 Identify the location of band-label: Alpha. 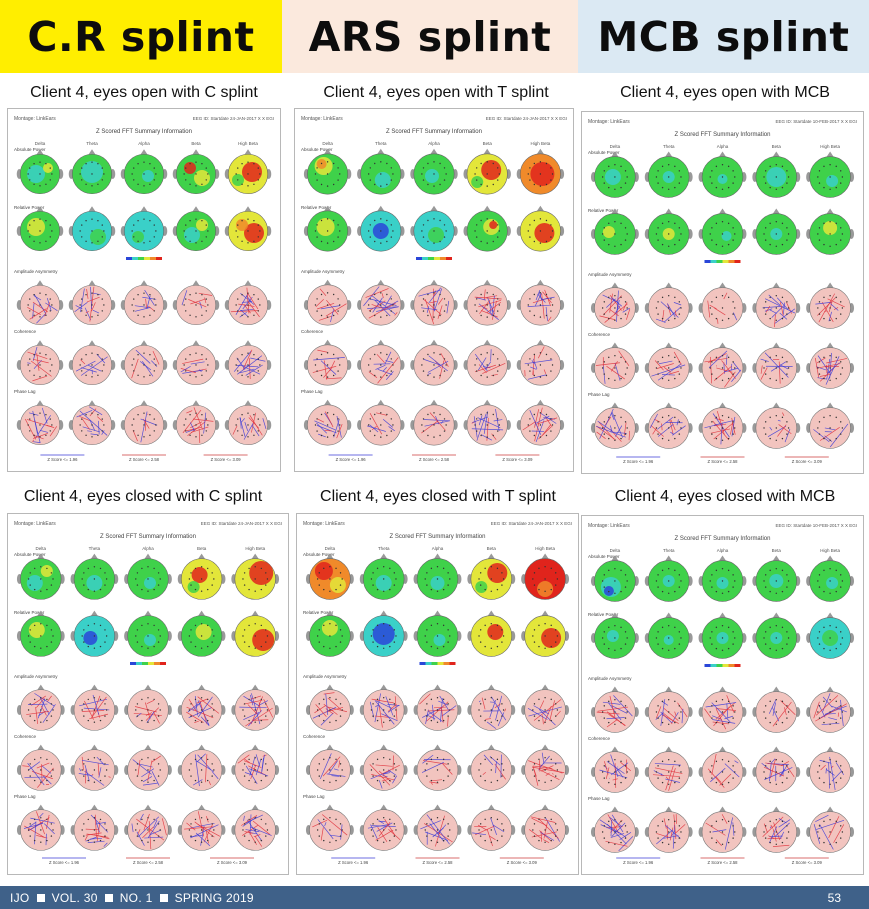
(144, 143).